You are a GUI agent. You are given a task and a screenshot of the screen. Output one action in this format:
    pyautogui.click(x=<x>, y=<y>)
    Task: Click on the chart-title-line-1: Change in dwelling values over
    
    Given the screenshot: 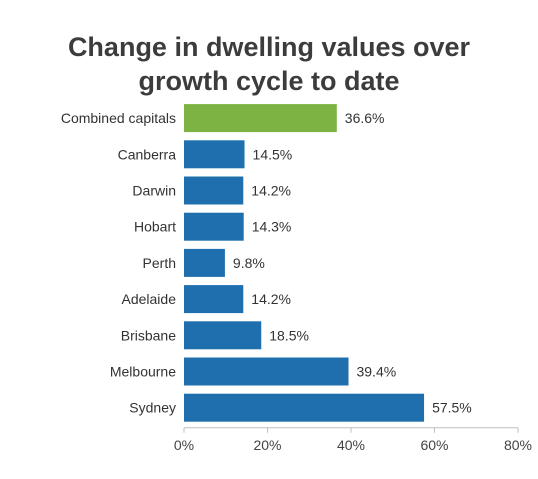 What is the action you would take?
    pyautogui.click(x=269, y=47)
    